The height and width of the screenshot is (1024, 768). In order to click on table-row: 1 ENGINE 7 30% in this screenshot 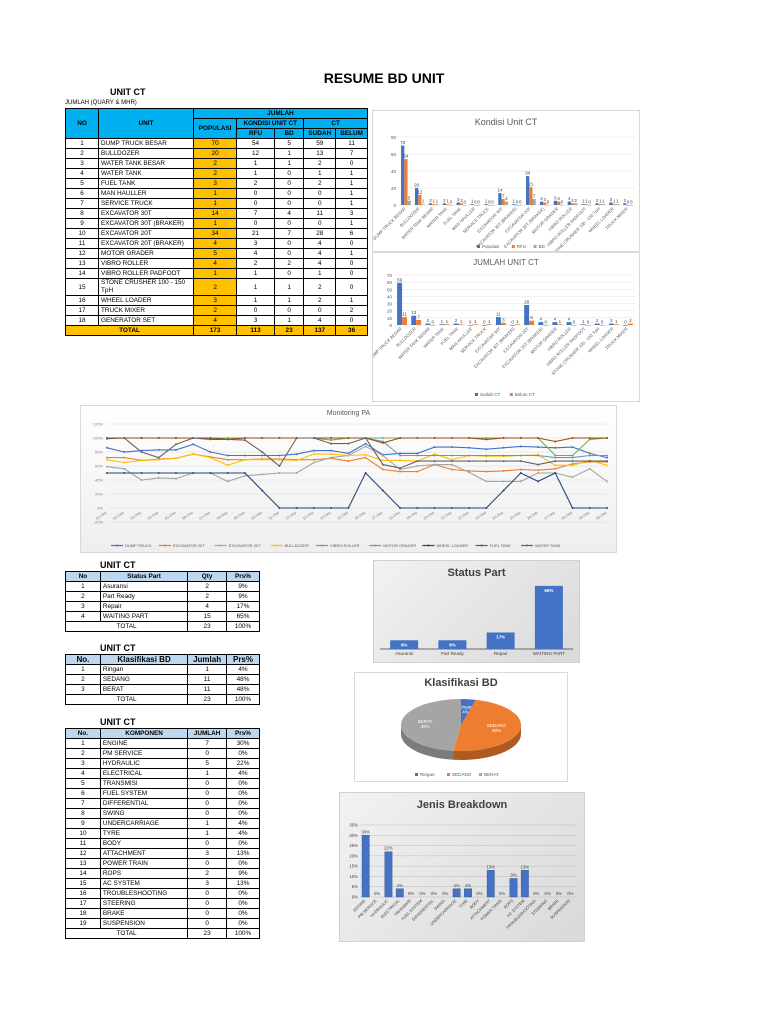, I will do `click(162, 743)`.